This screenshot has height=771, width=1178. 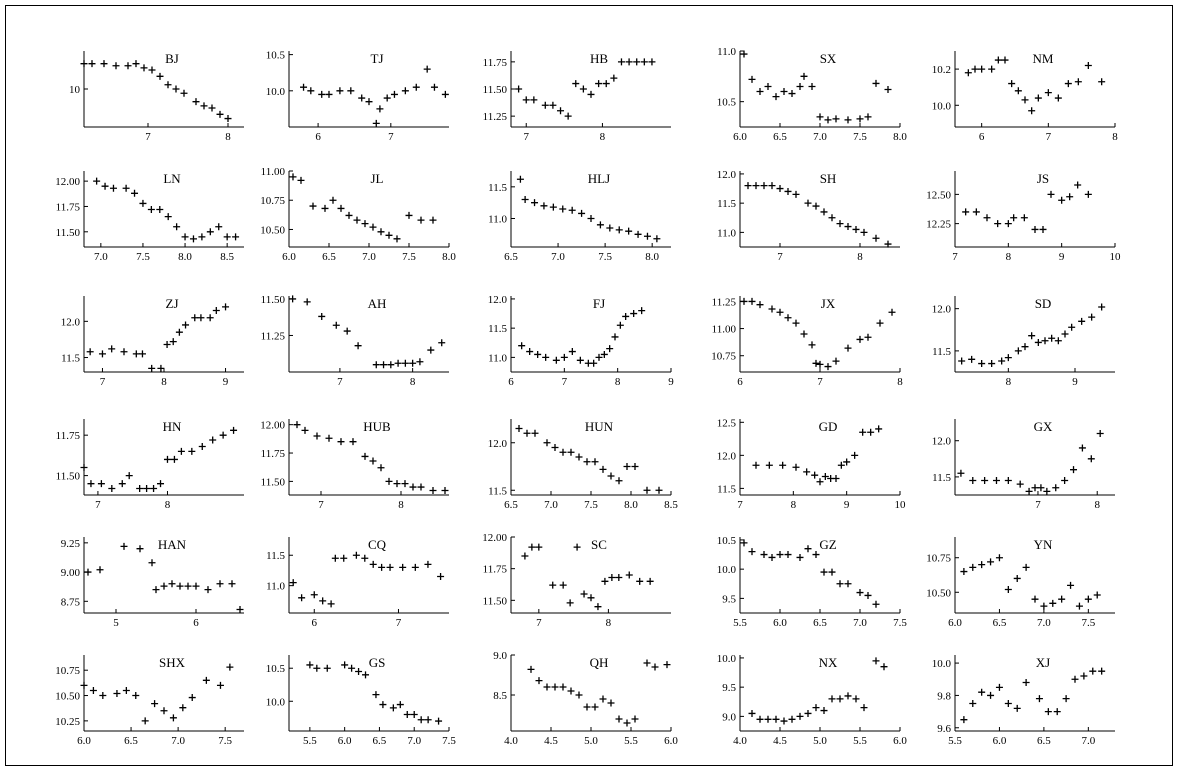 I want to click on panel-title: BJ, so click(x=172, y=58).